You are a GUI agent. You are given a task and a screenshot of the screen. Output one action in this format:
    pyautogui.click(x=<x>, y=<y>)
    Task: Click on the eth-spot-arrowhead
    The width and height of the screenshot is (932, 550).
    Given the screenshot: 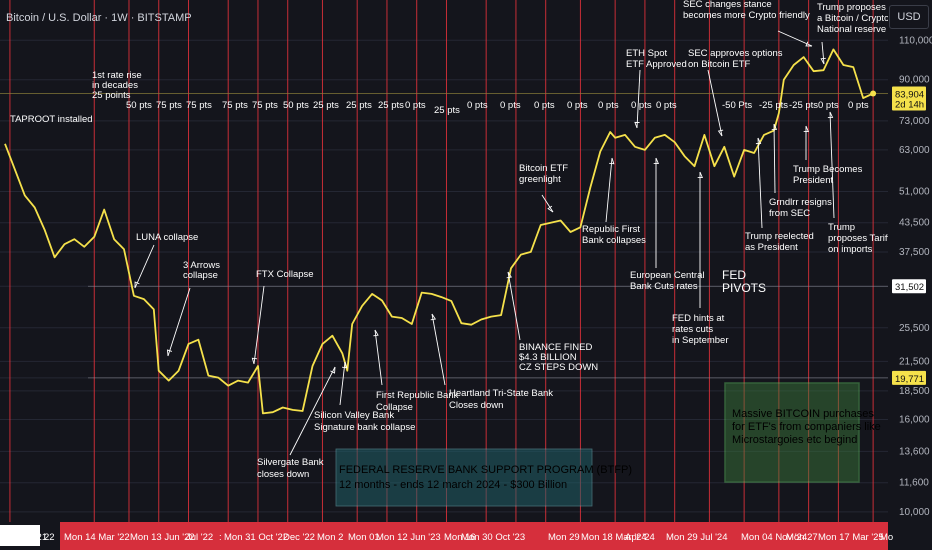 What is the action you would take?
    pyautogui.click(x=637, y=125)
    